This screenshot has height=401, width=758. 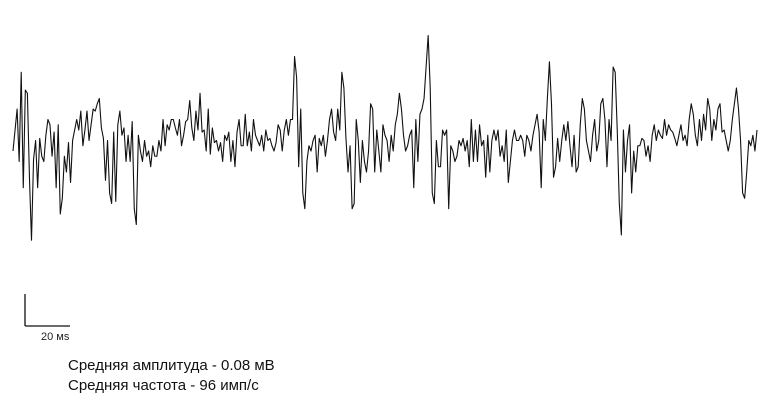 I want to click on scale-bar-time-label: 20 мs, so click(x=55, y=337).